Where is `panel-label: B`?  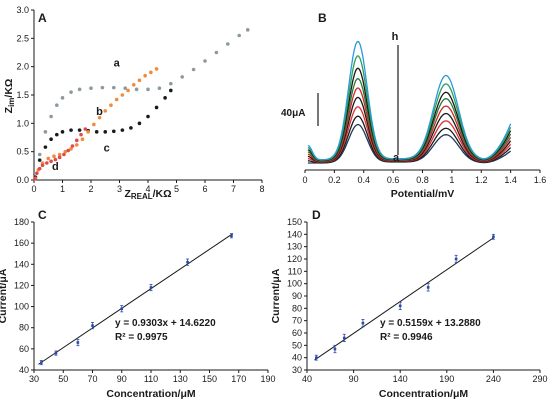 panel-label: B is located at coordinates (322, 18).